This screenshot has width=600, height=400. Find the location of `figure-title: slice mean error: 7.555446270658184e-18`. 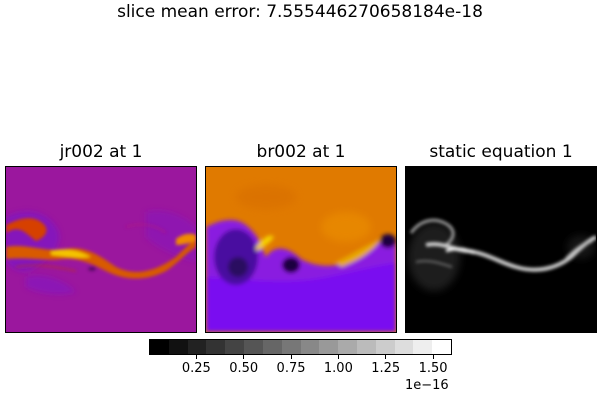

figure-title: slice mean error: 7.555446270658184e-18 is located at coordinates (300, 12).